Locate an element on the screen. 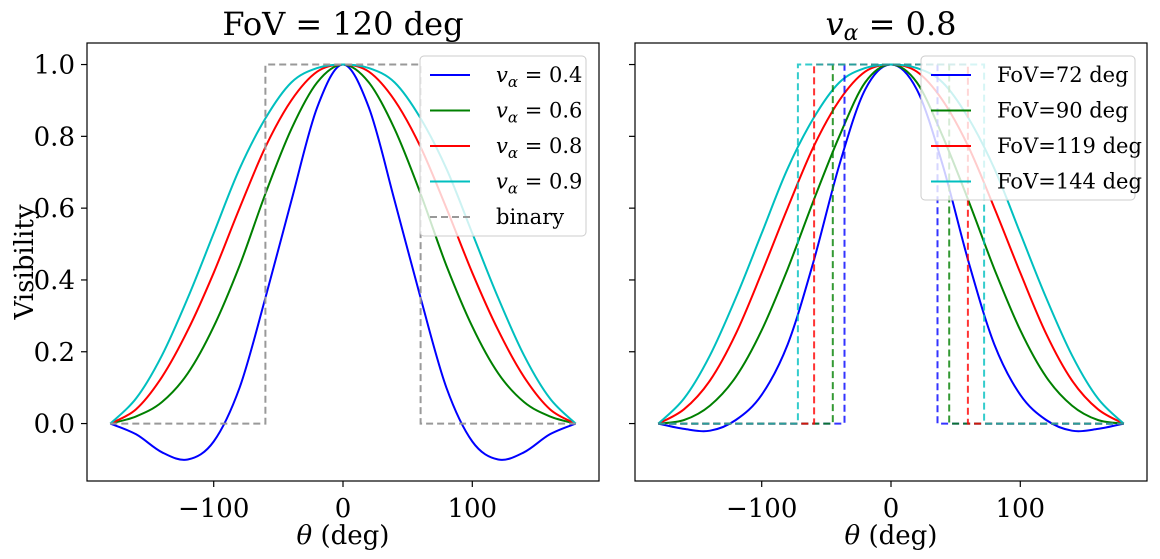 Image resolution: width=1160 pixels, height=559 pixels. y-tick-label: 0.2 is located at coordinates (54, 353).